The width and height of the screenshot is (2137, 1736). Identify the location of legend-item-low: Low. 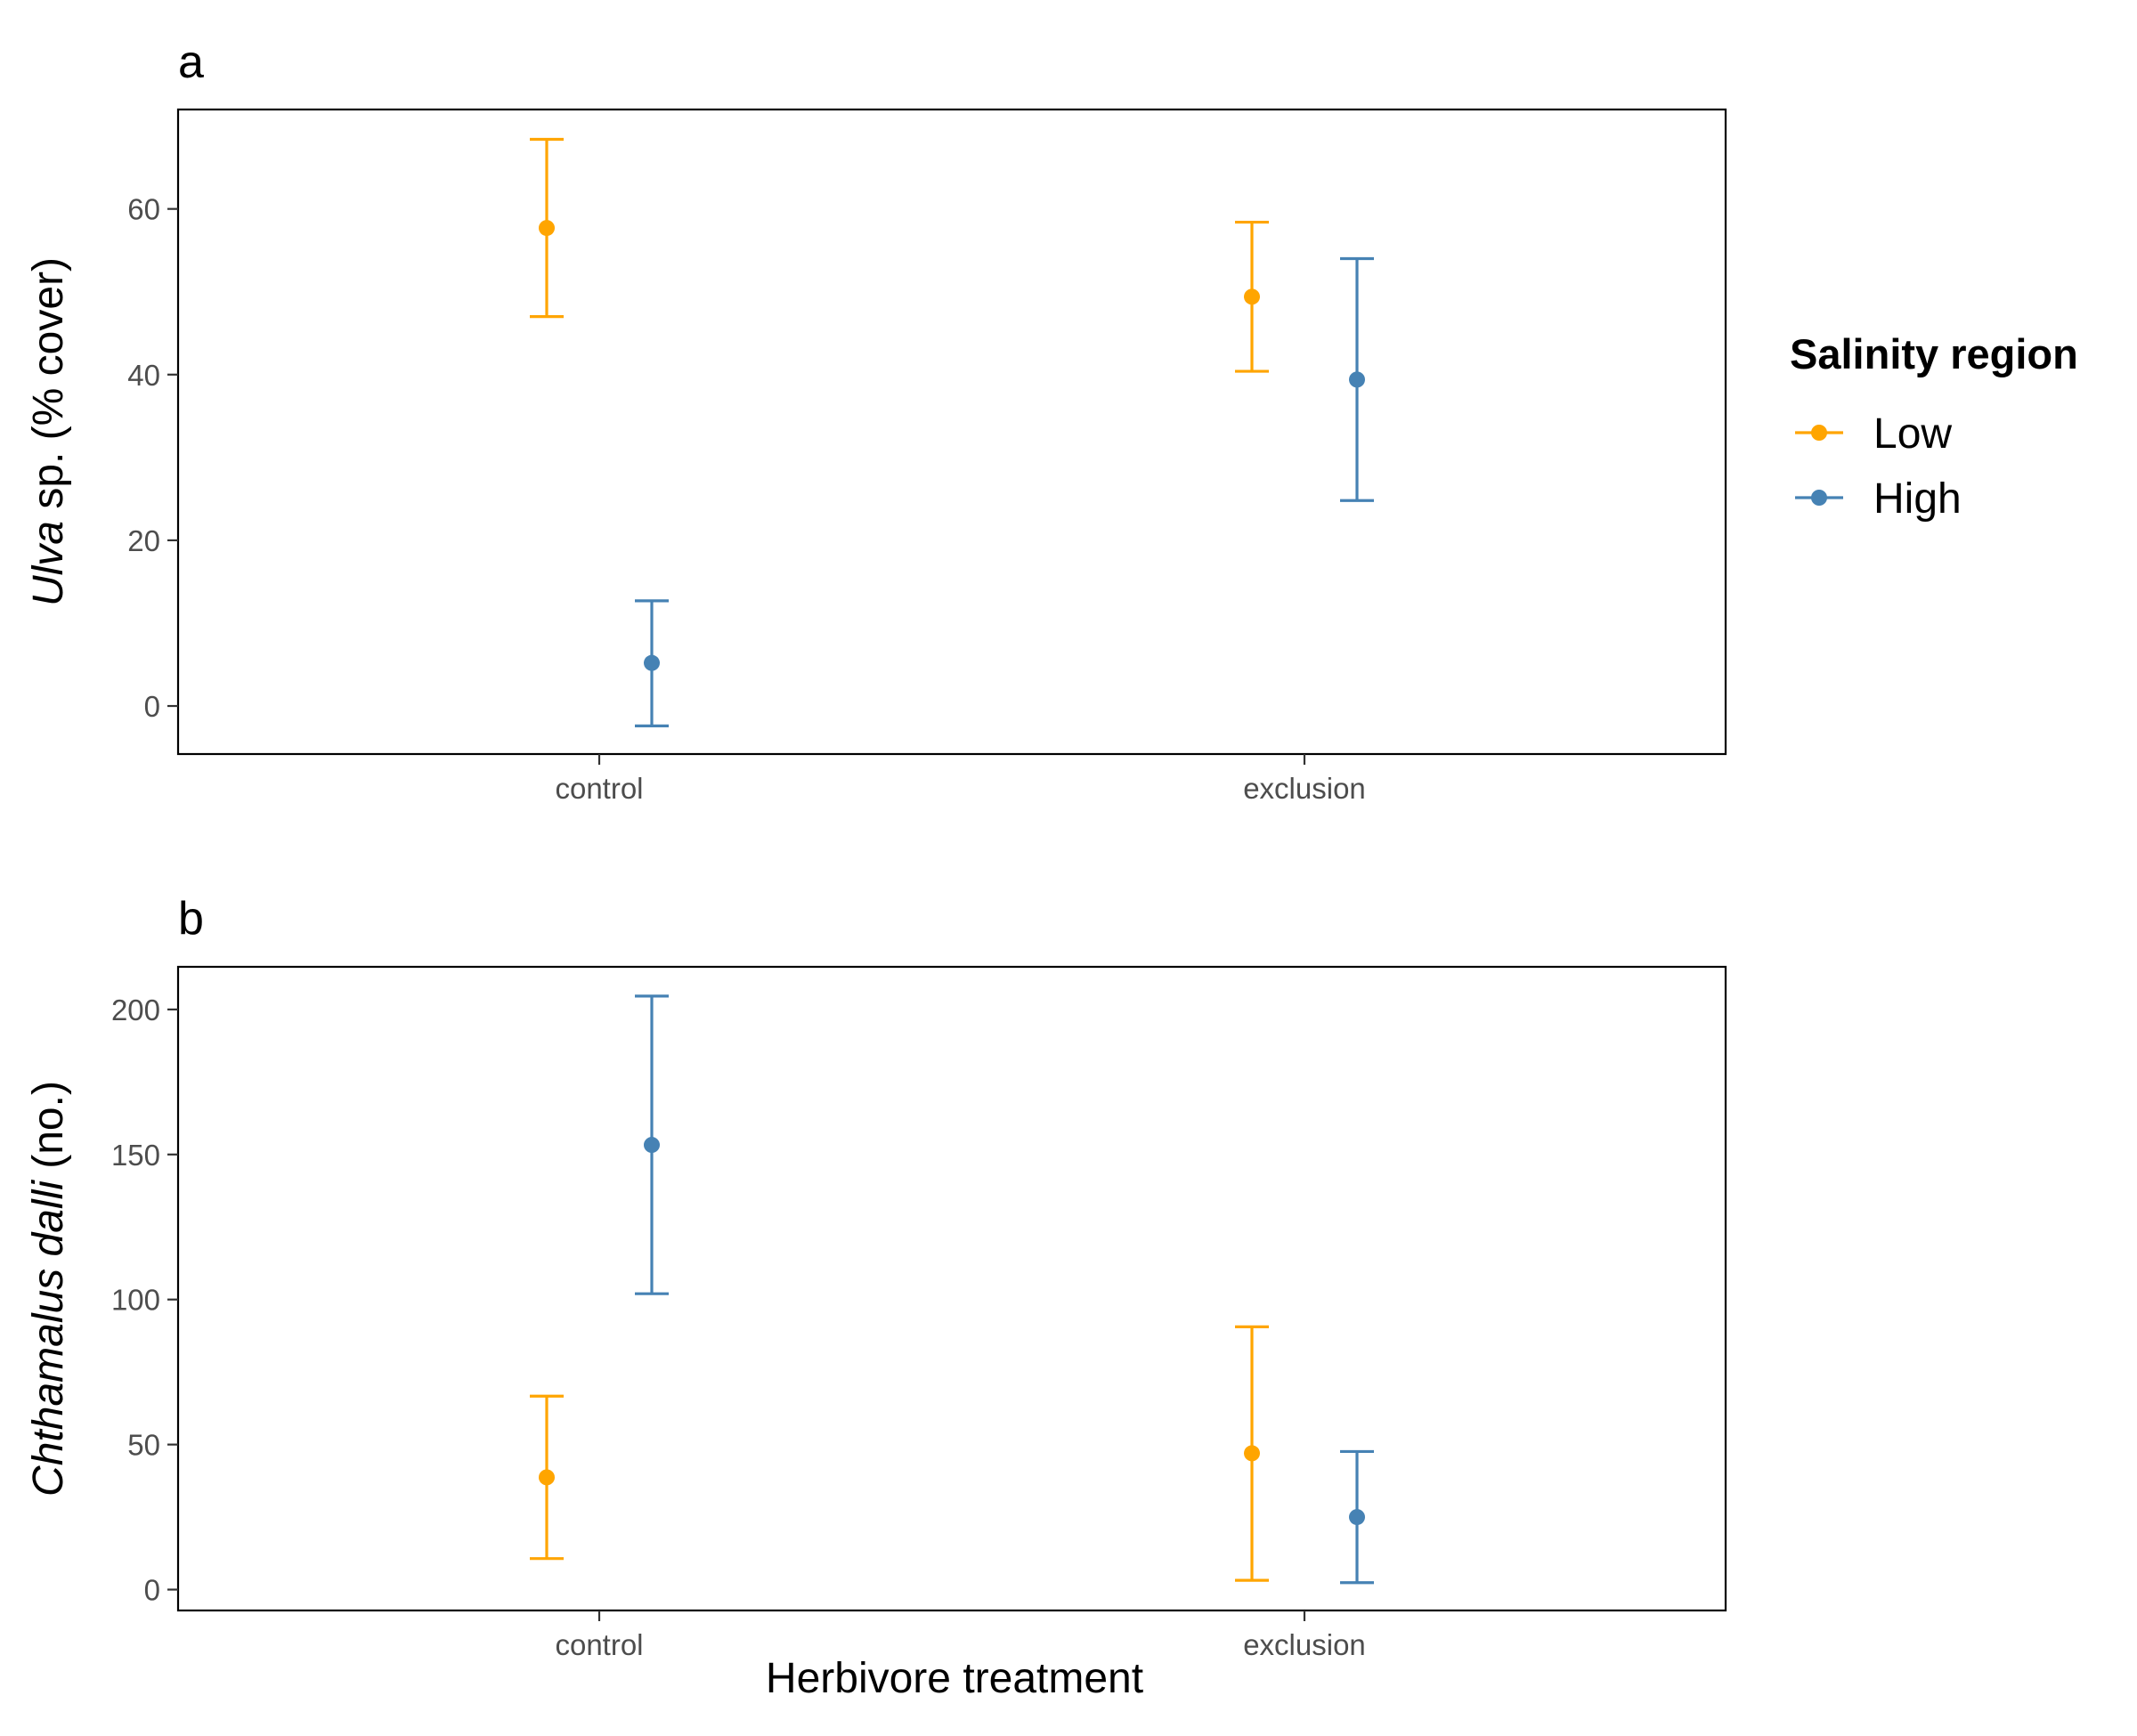
(1873, 434).